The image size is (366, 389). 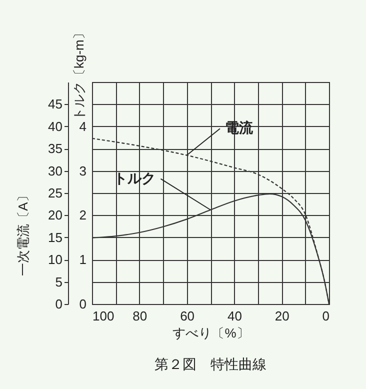 What do you see at coordinates (79, 73) in the screenshot?
I see `y2-axis-title: トルク〔kg-m〕` at bounding box center [79, 73].